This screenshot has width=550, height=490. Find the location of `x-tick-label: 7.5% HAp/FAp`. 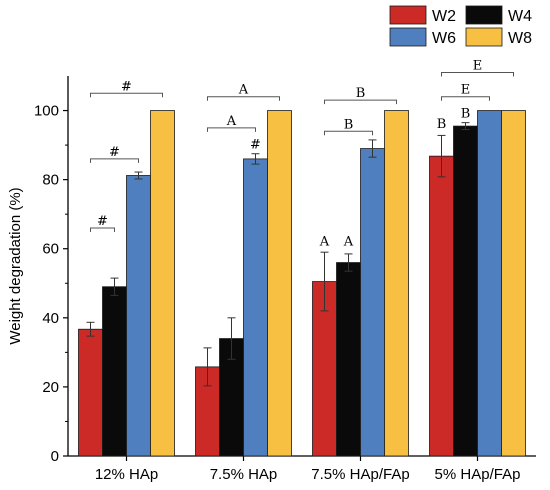

x-tick-label: 7.5% HAp/FAp is located at coordinates (360, 474).